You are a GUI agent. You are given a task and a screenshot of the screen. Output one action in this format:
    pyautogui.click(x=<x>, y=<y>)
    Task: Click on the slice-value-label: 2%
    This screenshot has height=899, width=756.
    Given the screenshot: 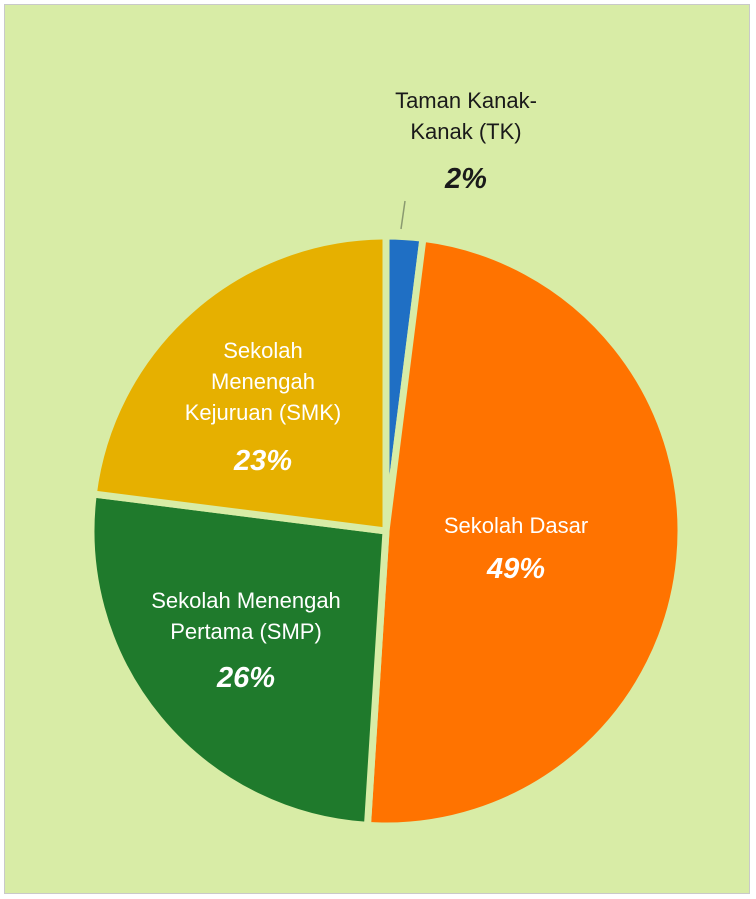 What is the action you would take?
    pyautogui.click(x=466, y=179)
    